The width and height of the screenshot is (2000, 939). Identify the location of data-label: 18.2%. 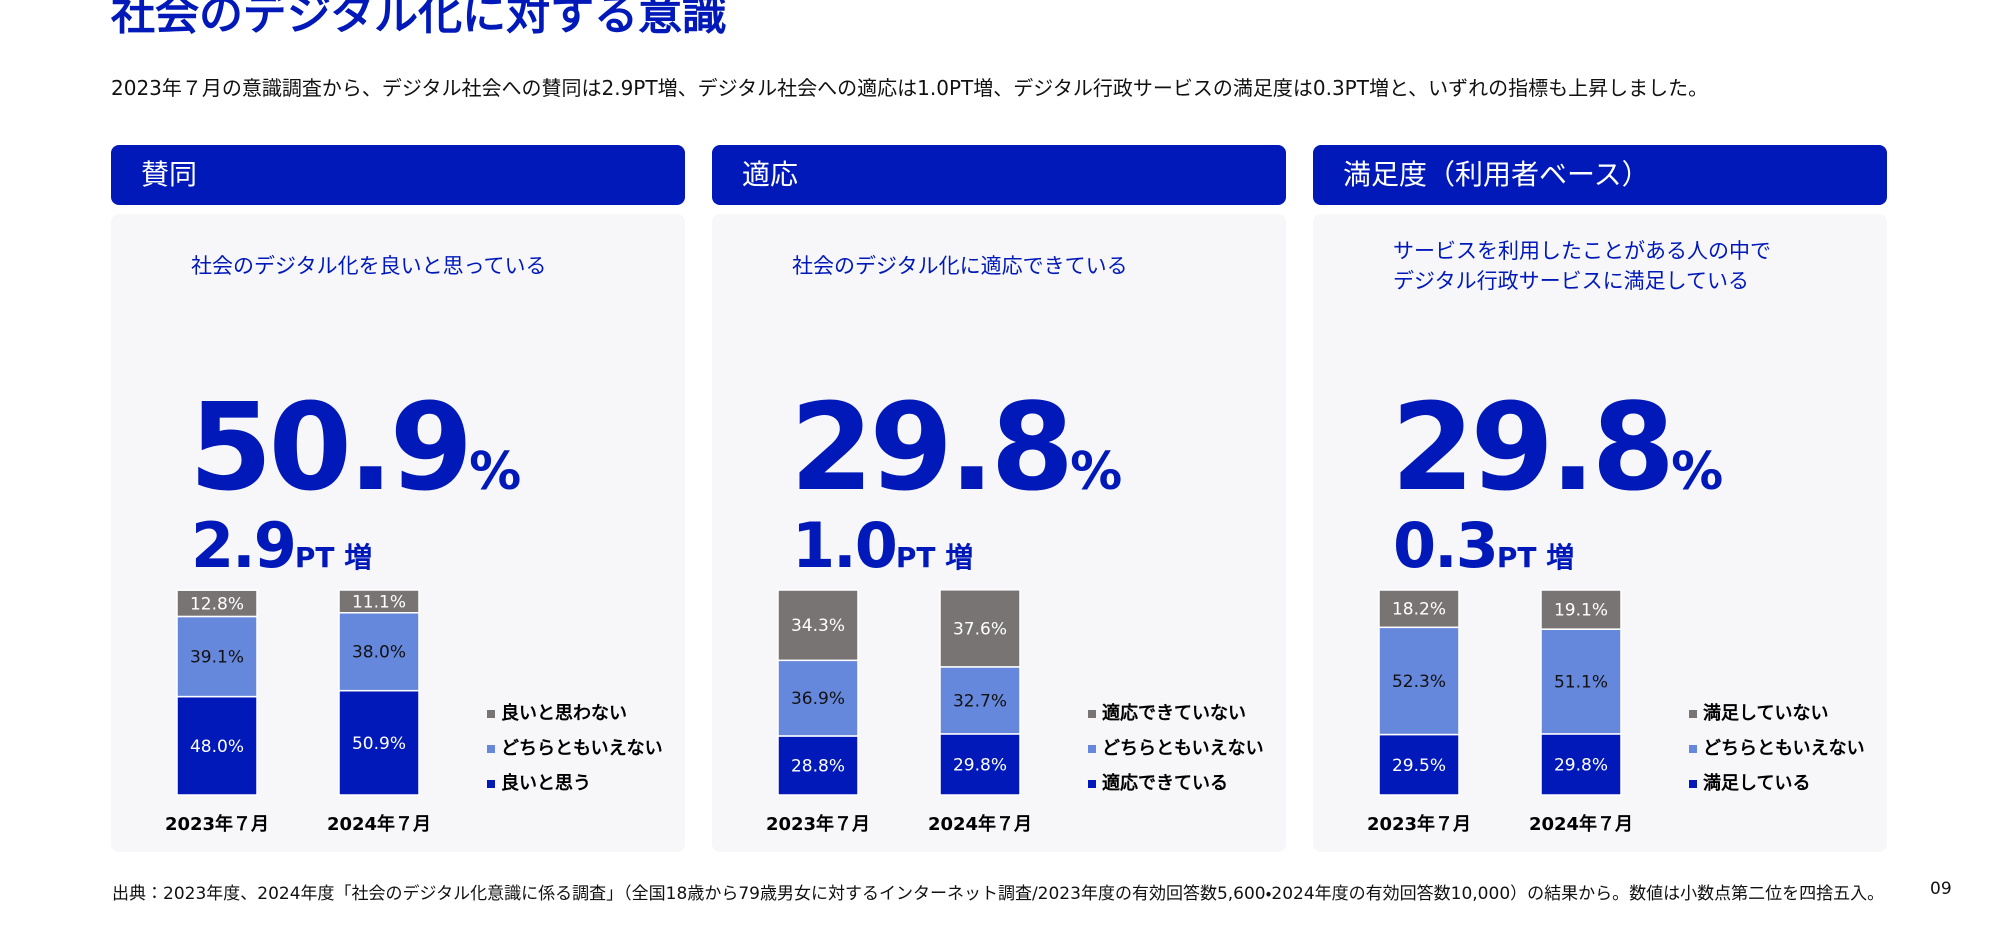
(1419, 610).